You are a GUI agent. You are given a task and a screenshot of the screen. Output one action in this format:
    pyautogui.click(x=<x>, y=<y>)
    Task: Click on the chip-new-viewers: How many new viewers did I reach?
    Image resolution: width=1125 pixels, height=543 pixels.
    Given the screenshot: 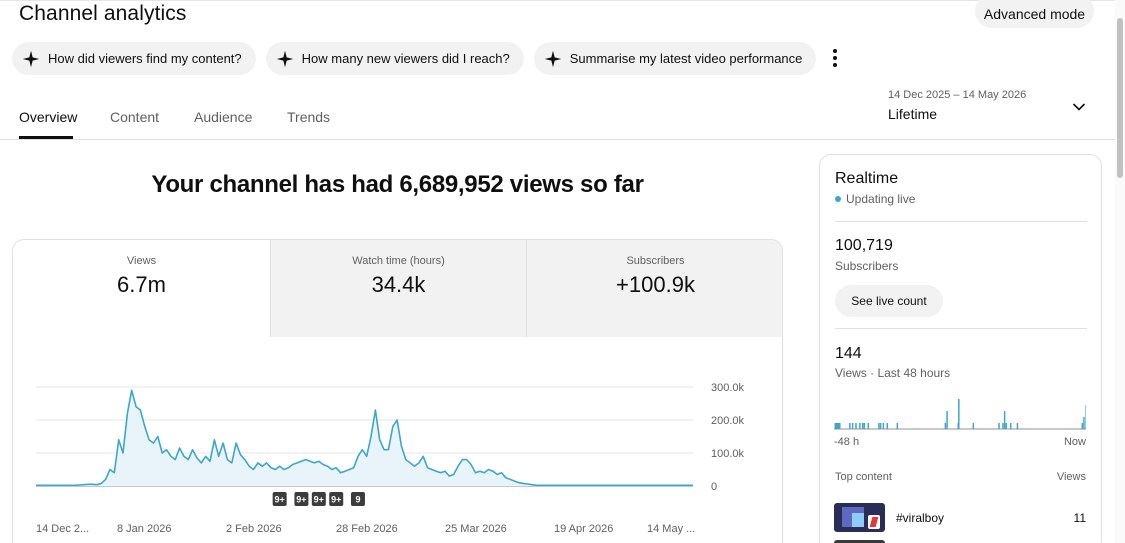 What is the action you would take?
    pyautogui.click(x=394, y=58)
    